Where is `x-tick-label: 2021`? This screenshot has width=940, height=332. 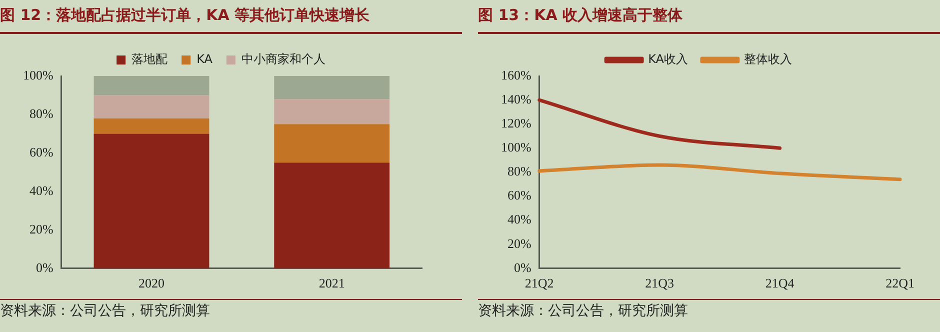 x-tick-label: 2021 is located at coordinates (331, 283).